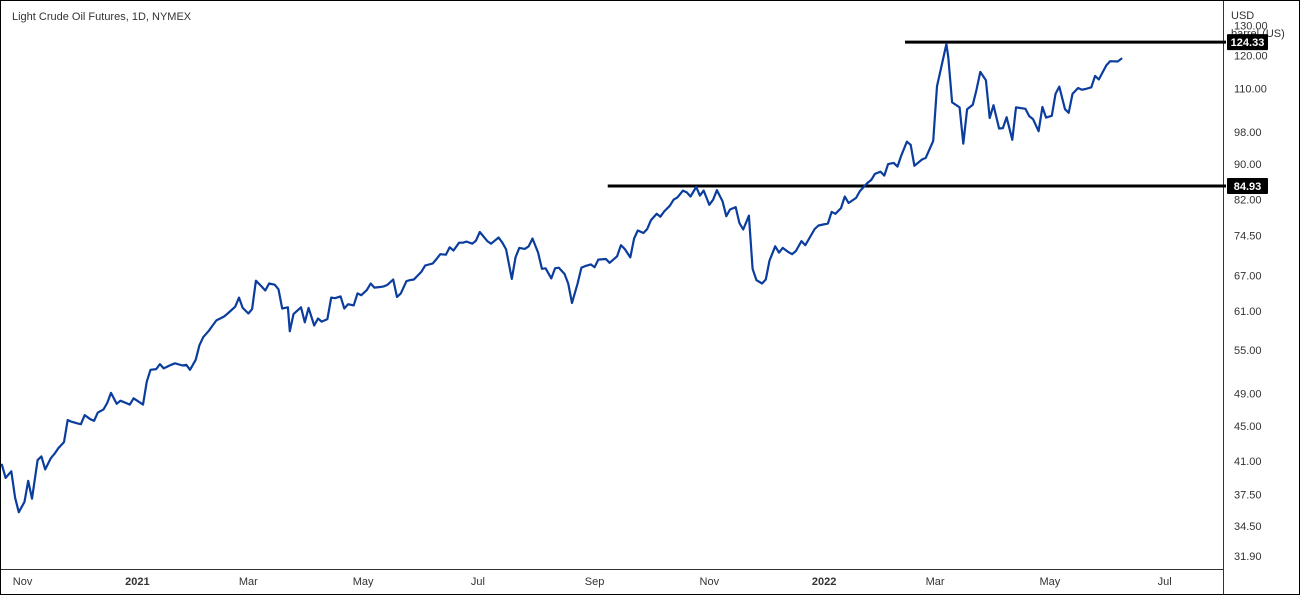 The width and height of the screenshot is (1300, 595). I want to click on price-tick-label: 98.00, so click(1248, 133).